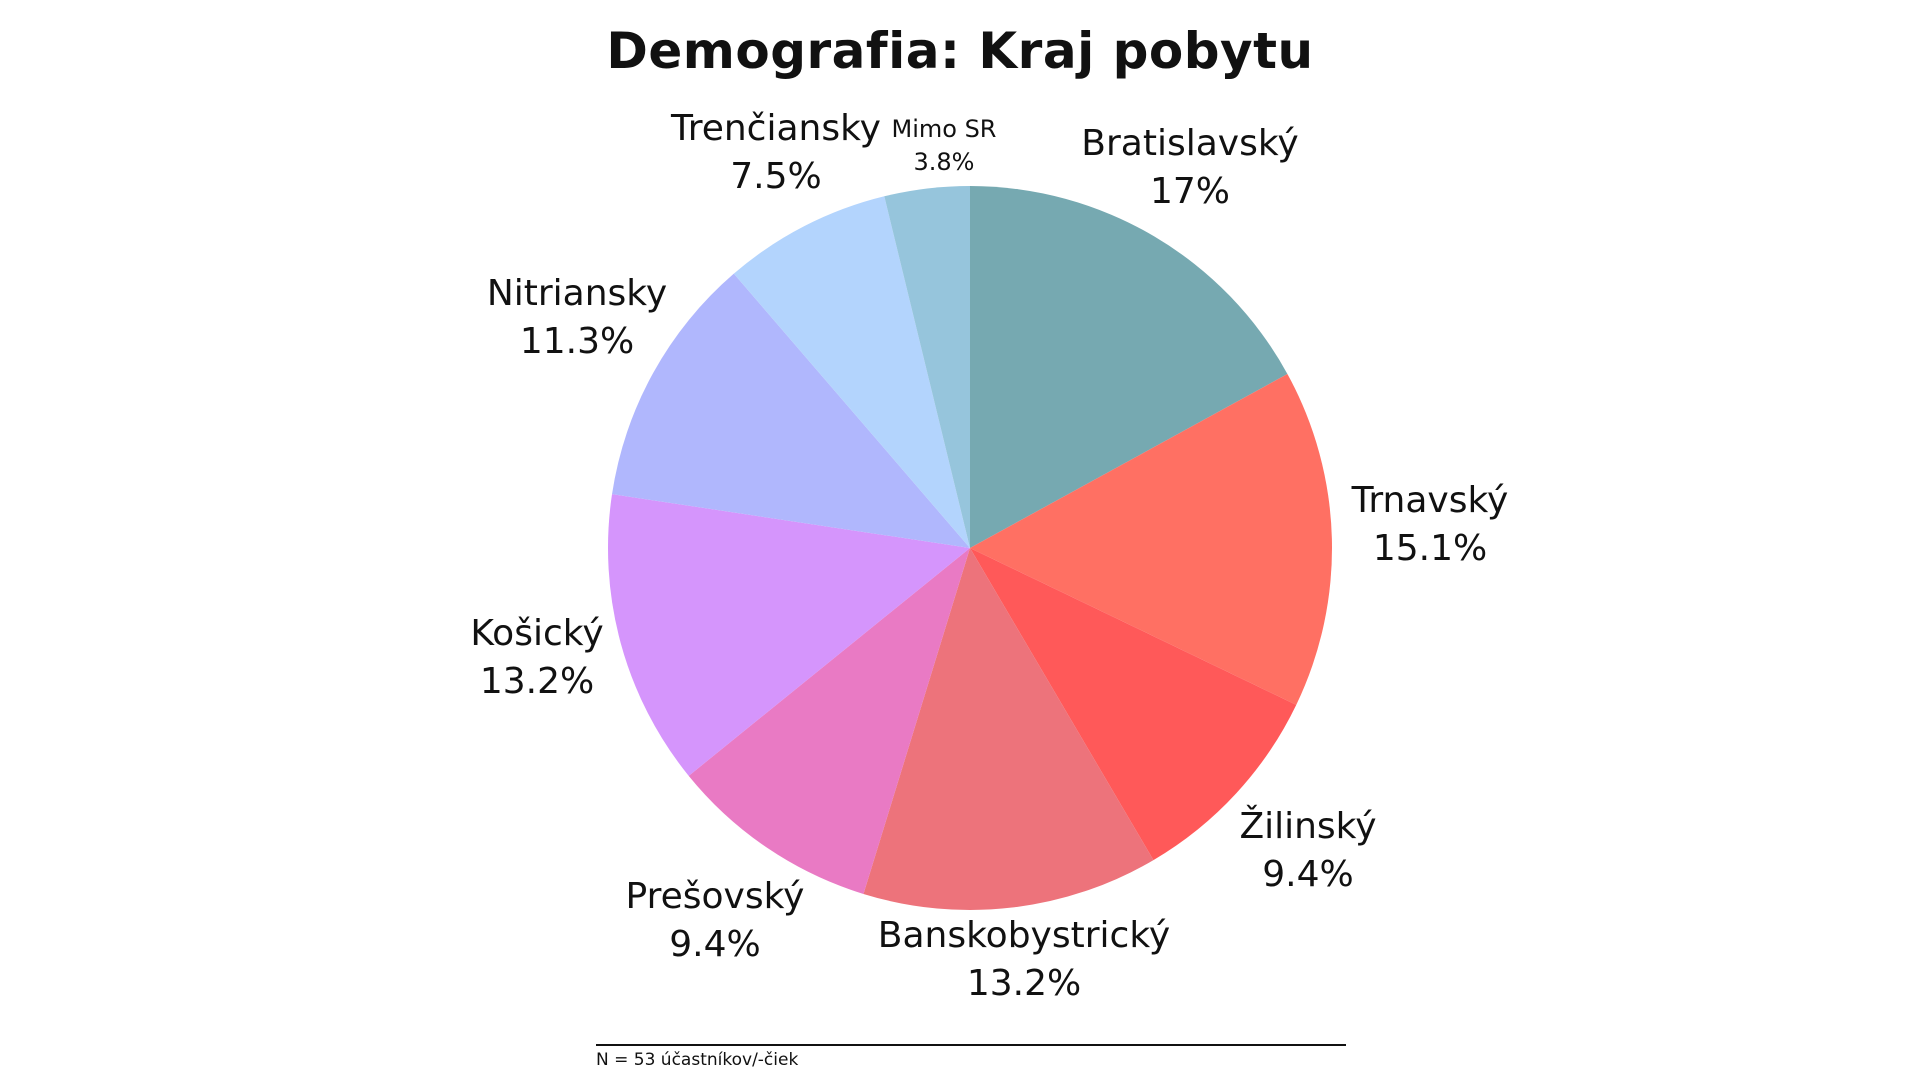 The height and width of the screenshot is (1080, 1920). What do you see at coordinates (829, 721) in the screenshot?
I see `pie-slice-presovsky` at bounding box center [829, 721].